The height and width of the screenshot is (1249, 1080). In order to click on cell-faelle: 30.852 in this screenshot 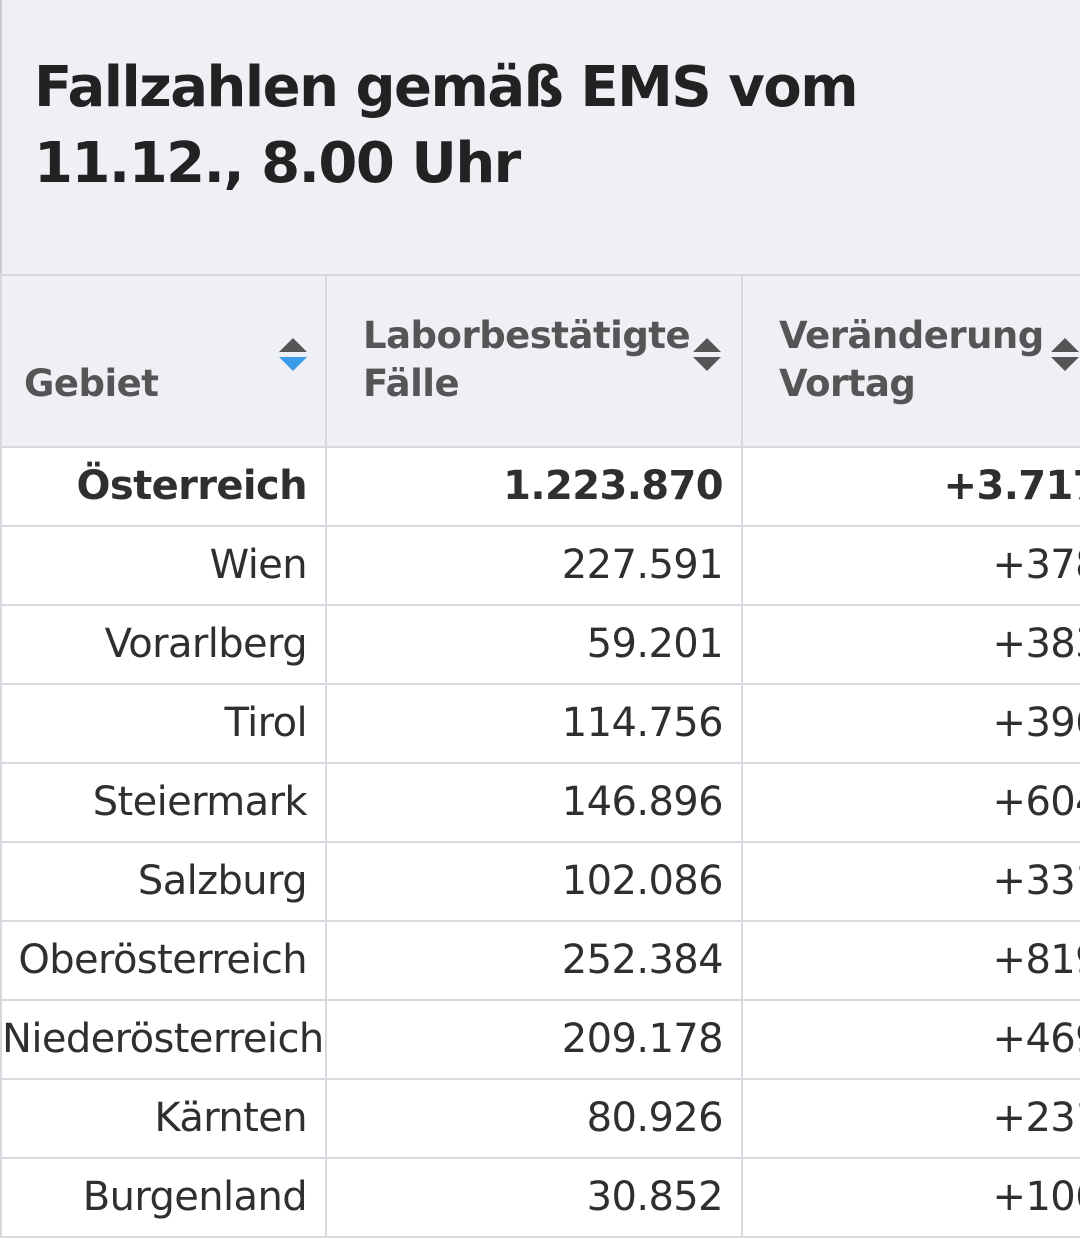, I will do `click(534, 1197)`.